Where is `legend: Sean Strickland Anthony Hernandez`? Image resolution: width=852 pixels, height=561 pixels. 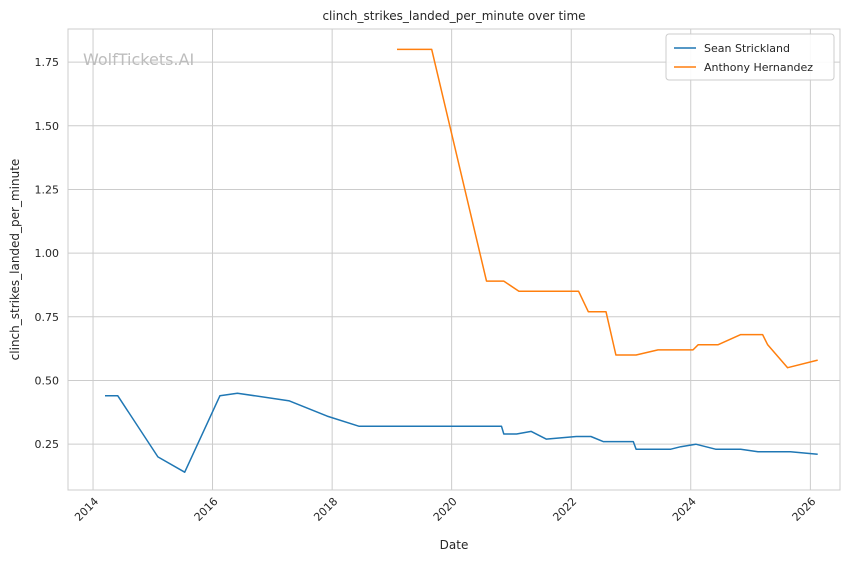
legend: Sean Strickland Anthony Hernandez is located at coordinates (750, 57).